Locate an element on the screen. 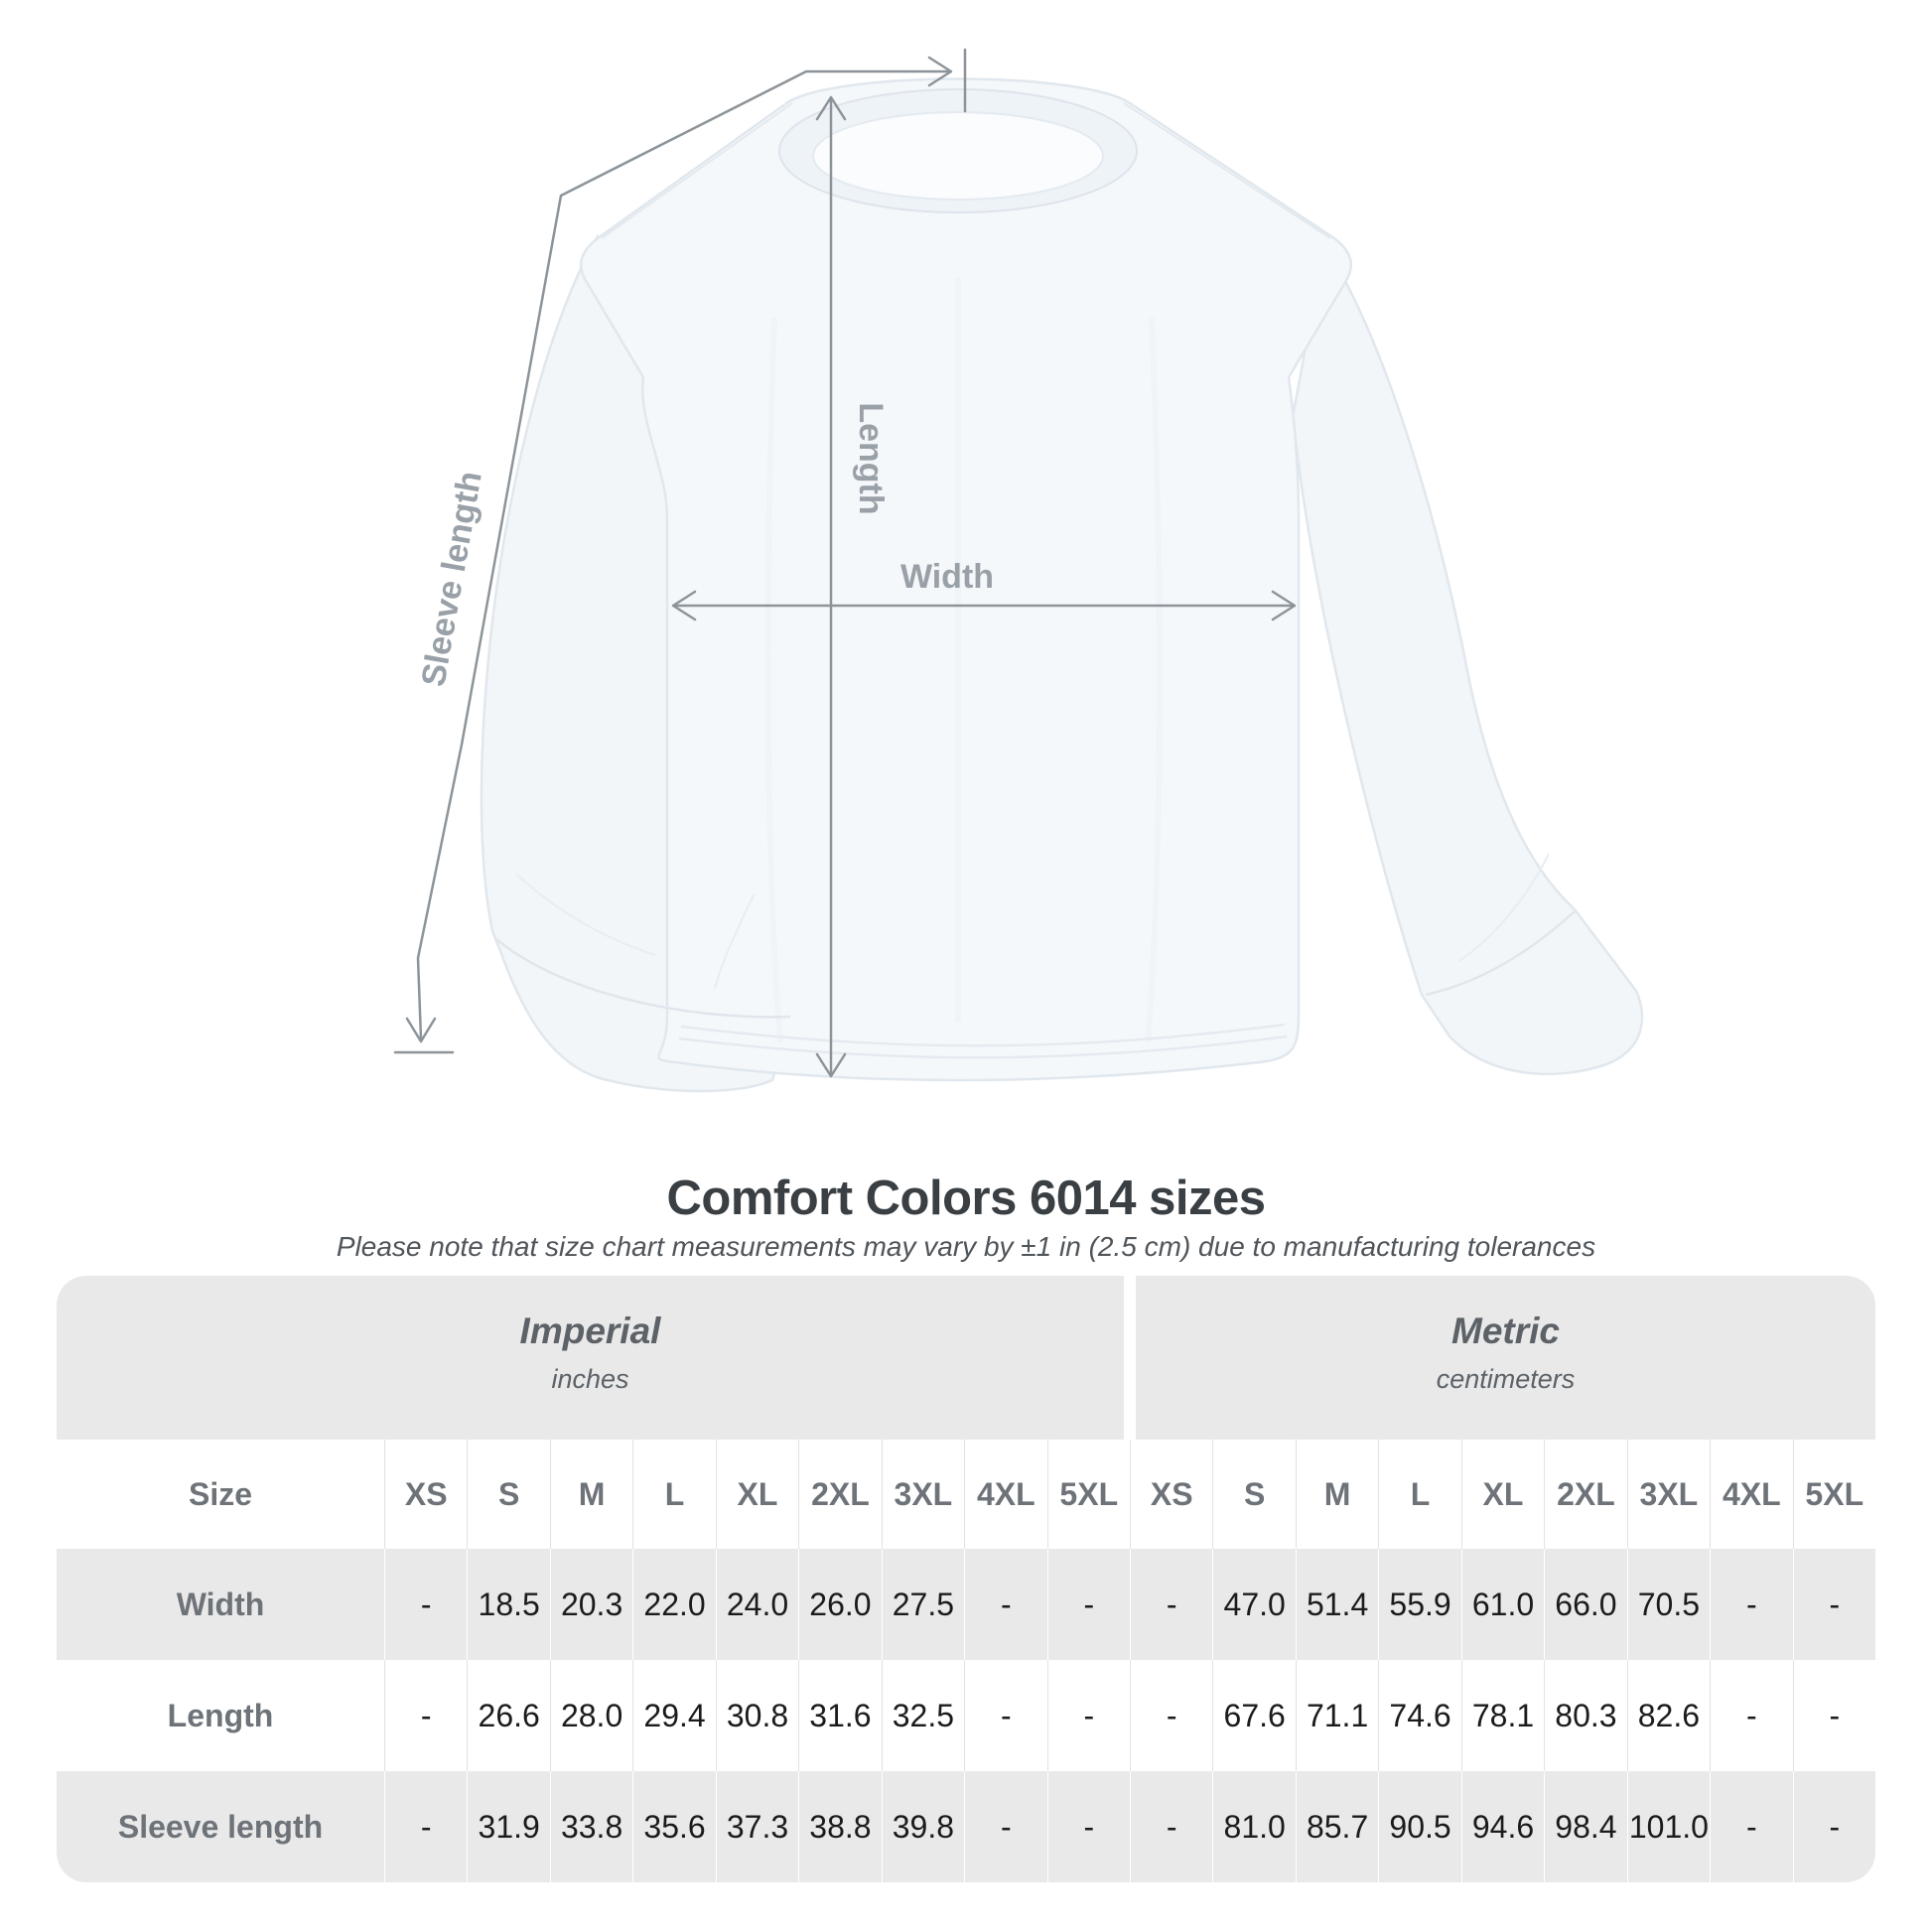  size-value-cell: 98.4 is located at coordinates (1585, 1827).